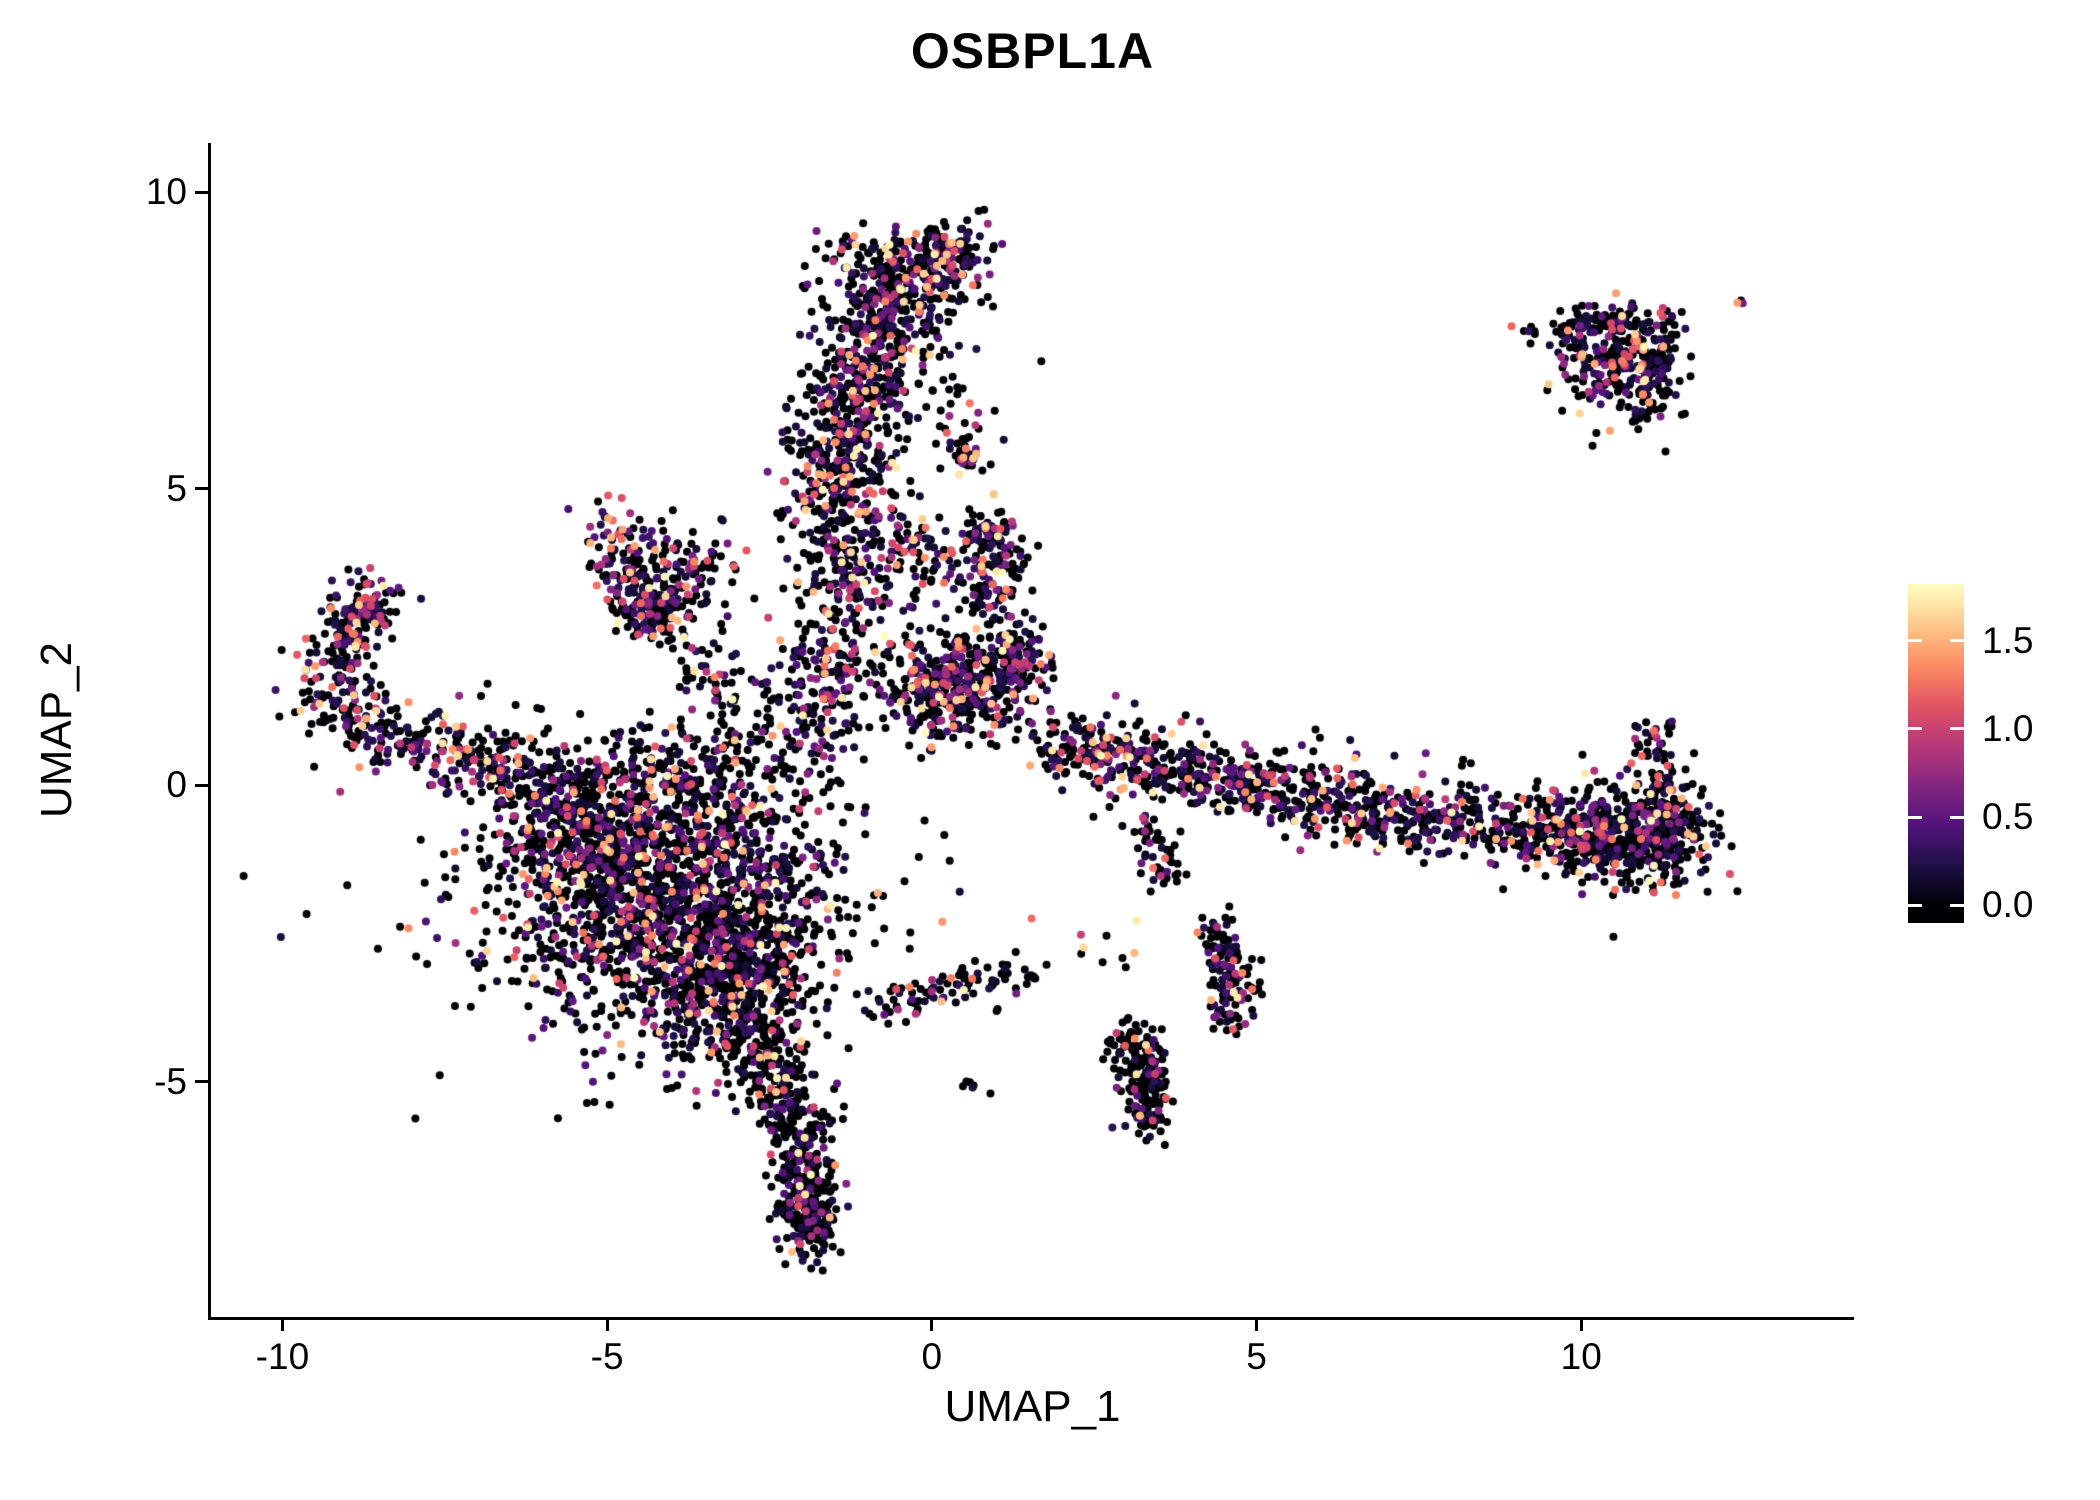 The height and width of the screenshot is (1500, 2100). What do you see at coordinates (1581, 1356) in the screenshot?
I see `x-tick-label: 10` at bounding box center [1581, 1356].